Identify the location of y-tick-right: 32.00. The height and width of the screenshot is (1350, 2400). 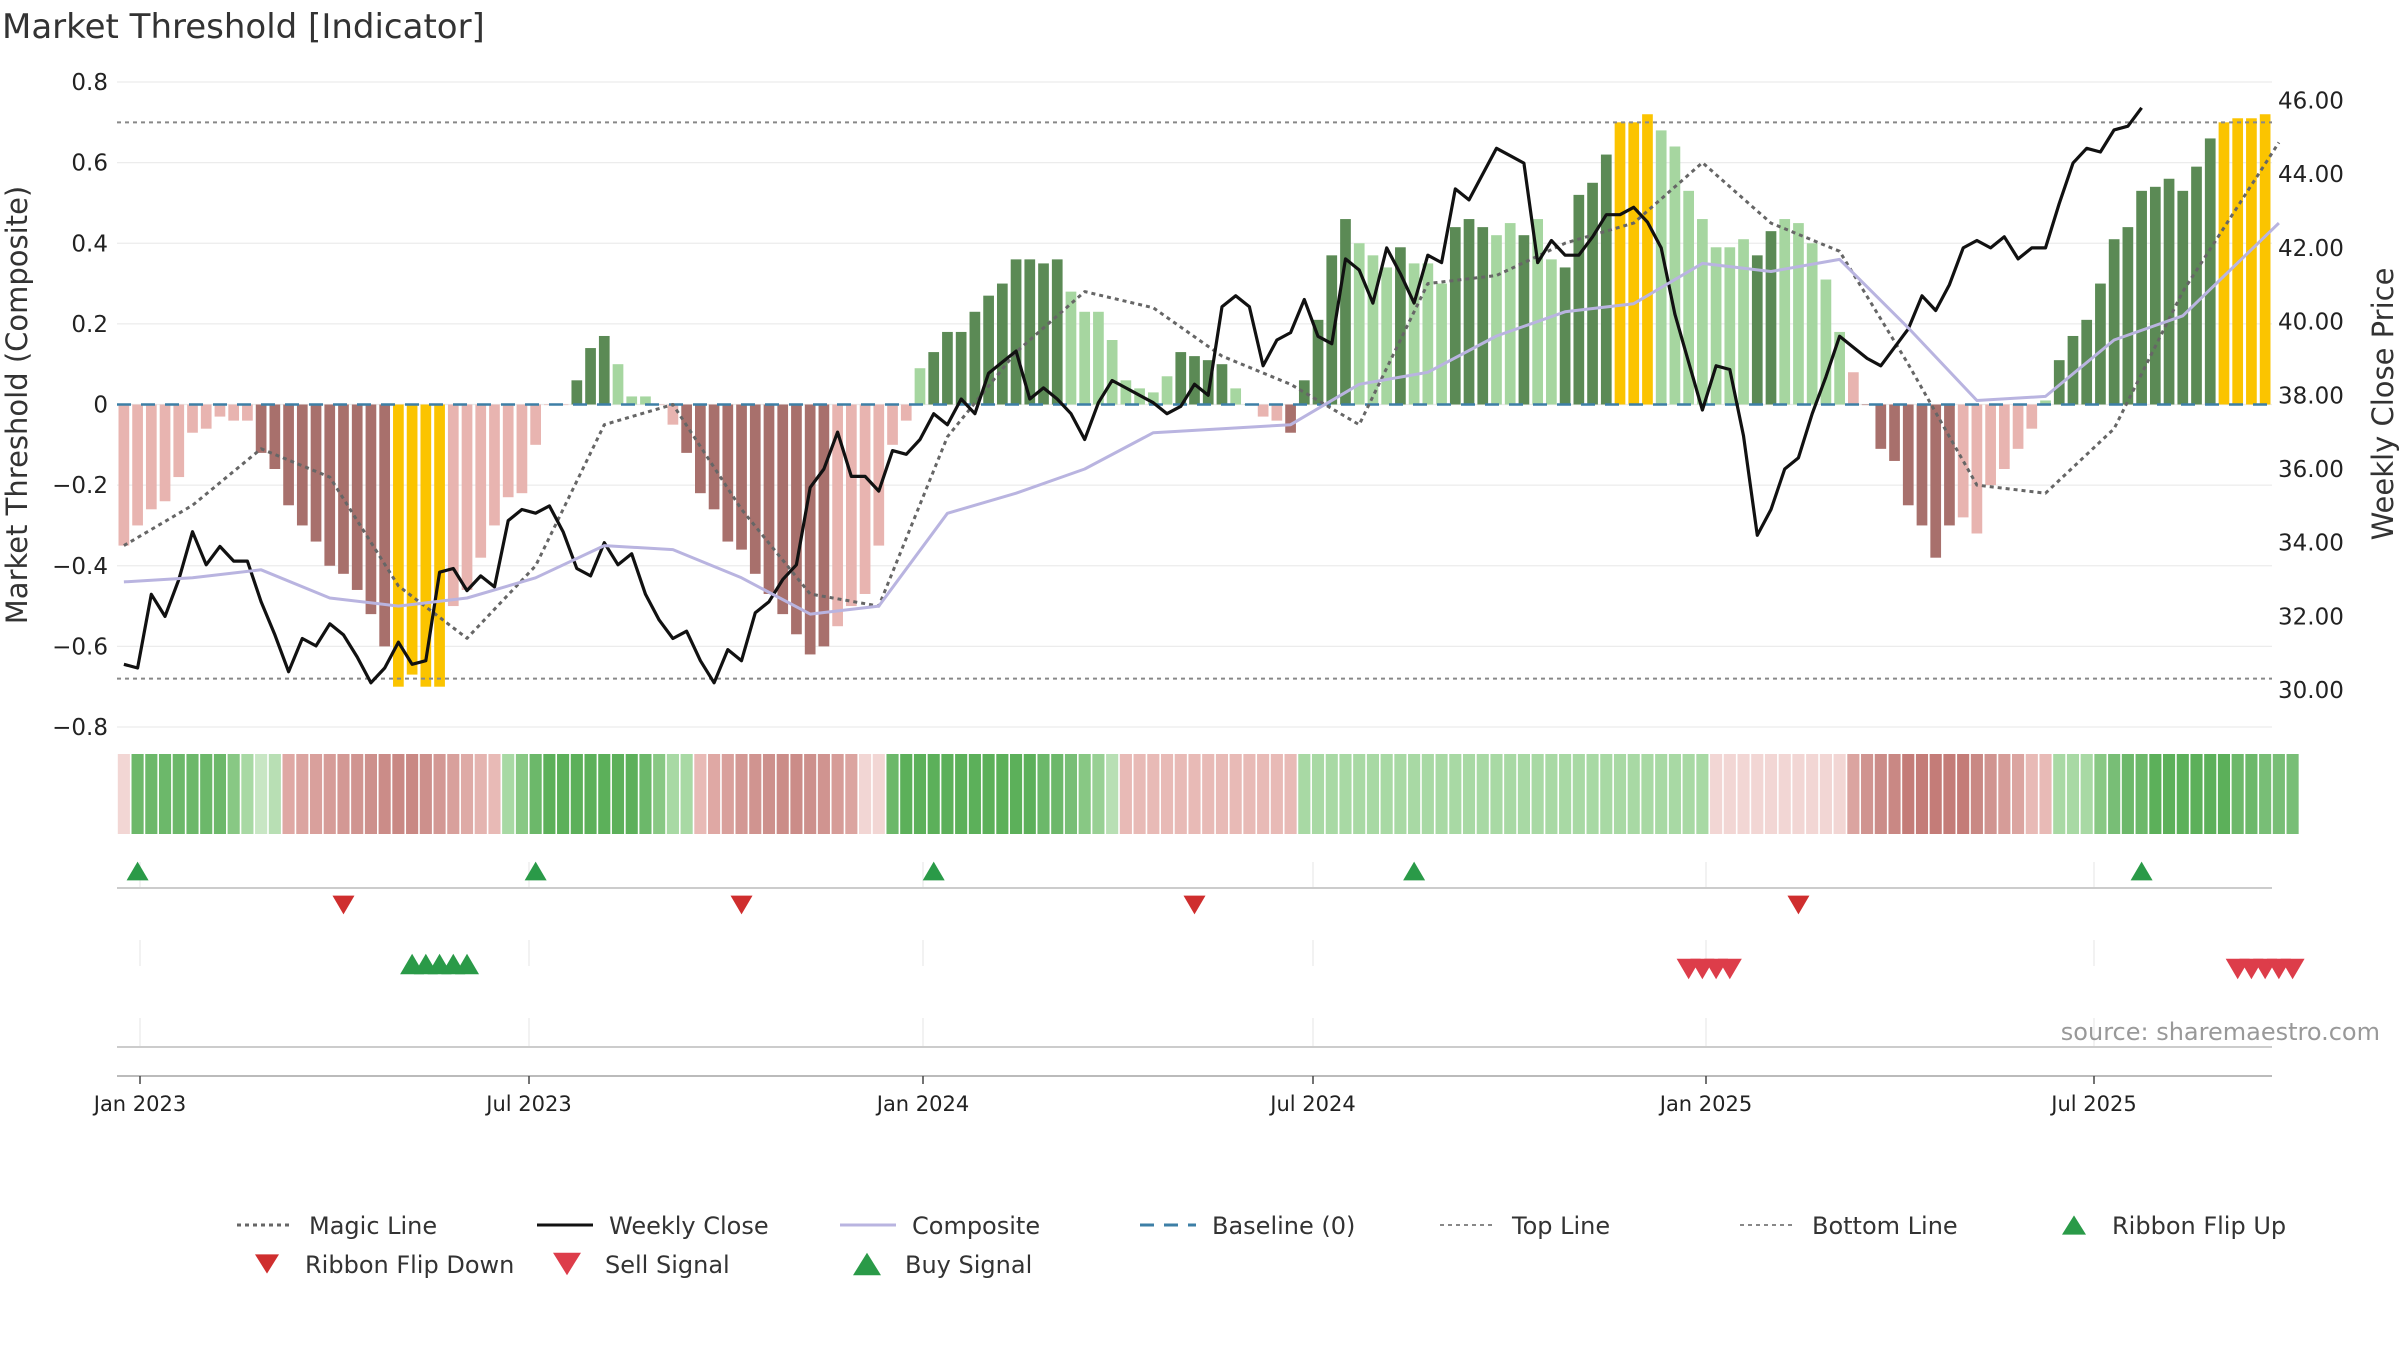
(2311, 617).